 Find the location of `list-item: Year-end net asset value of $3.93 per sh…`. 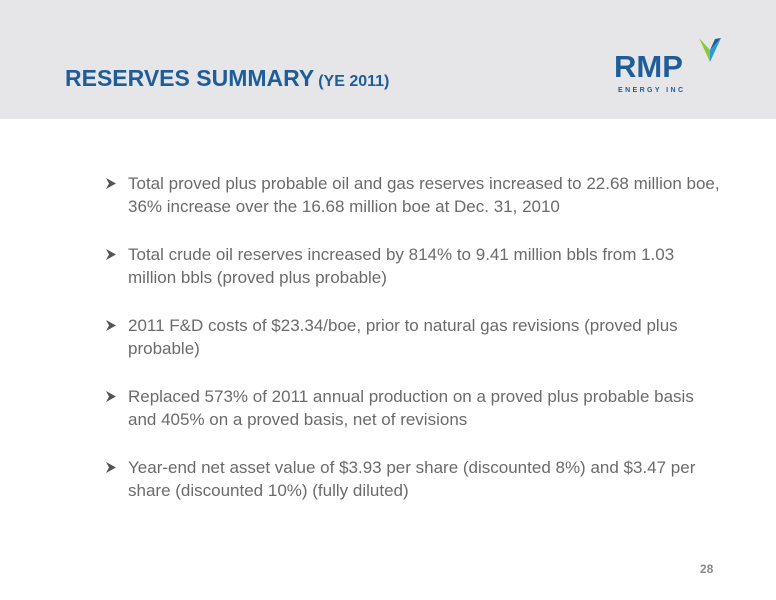

list-item: Year-end net asset value of $3.93 per sh… is located at coordinates (416, 479).